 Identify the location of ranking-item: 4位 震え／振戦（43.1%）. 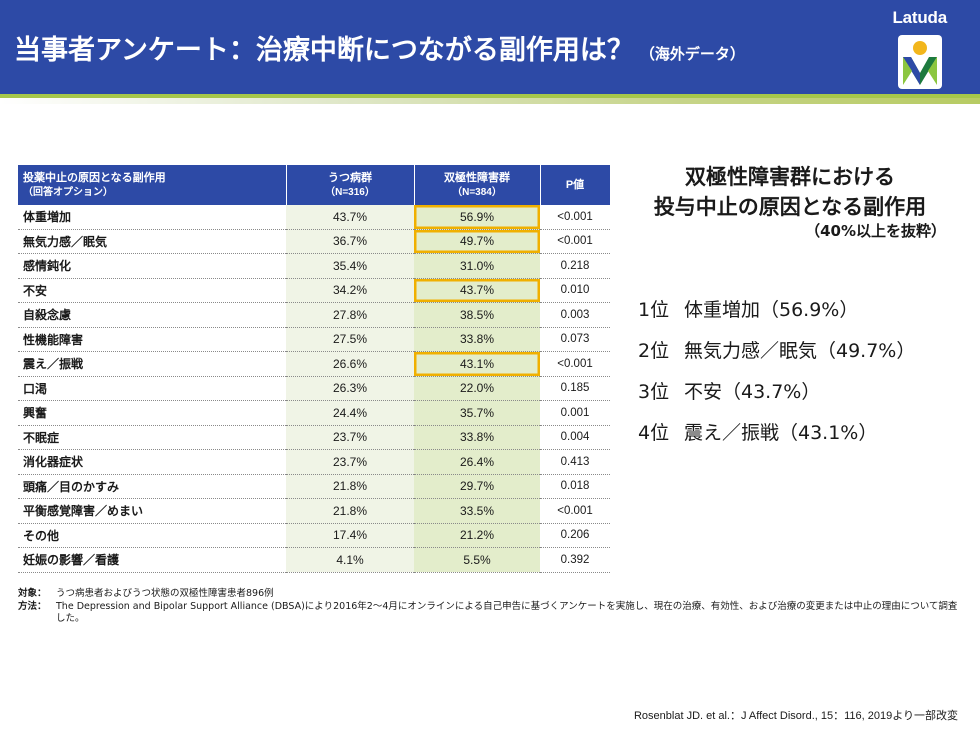
(776, 439).